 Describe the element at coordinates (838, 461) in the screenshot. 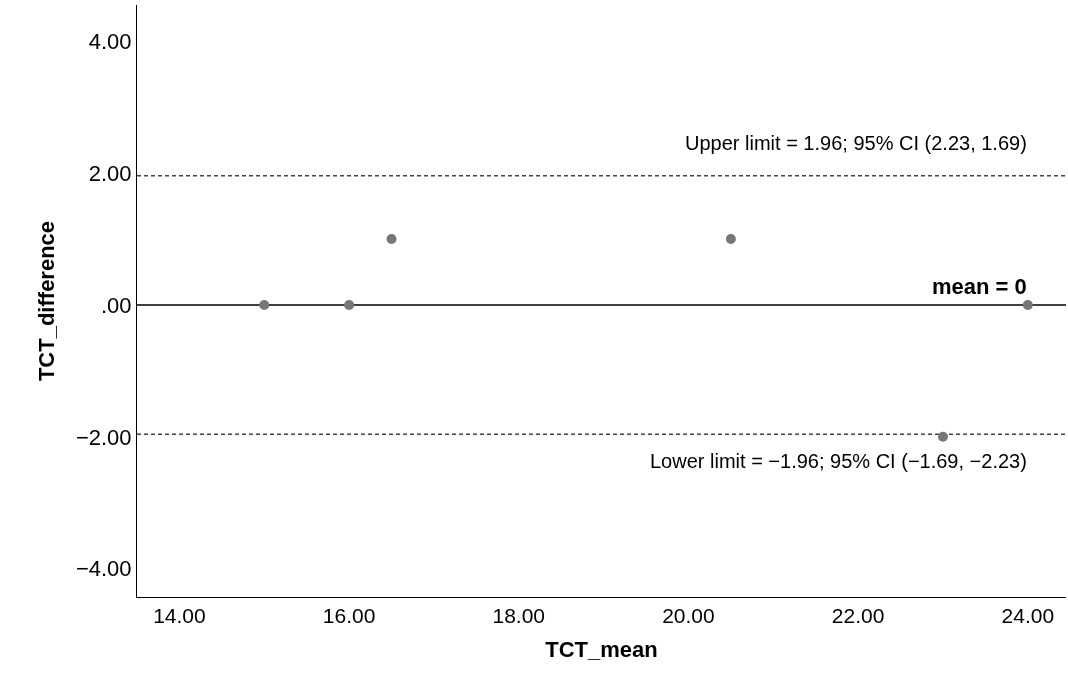

I see `ref-line-label: Lower limit = −1.96; 95% CI (−1.69, −2.23)` at that location.